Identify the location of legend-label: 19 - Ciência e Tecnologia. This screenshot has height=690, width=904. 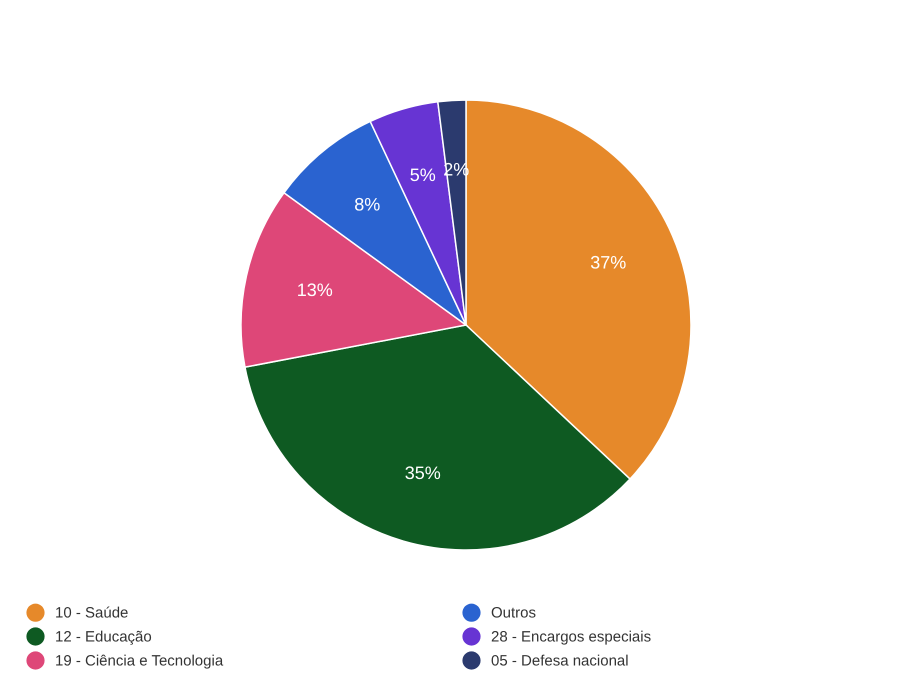
(139, 661).